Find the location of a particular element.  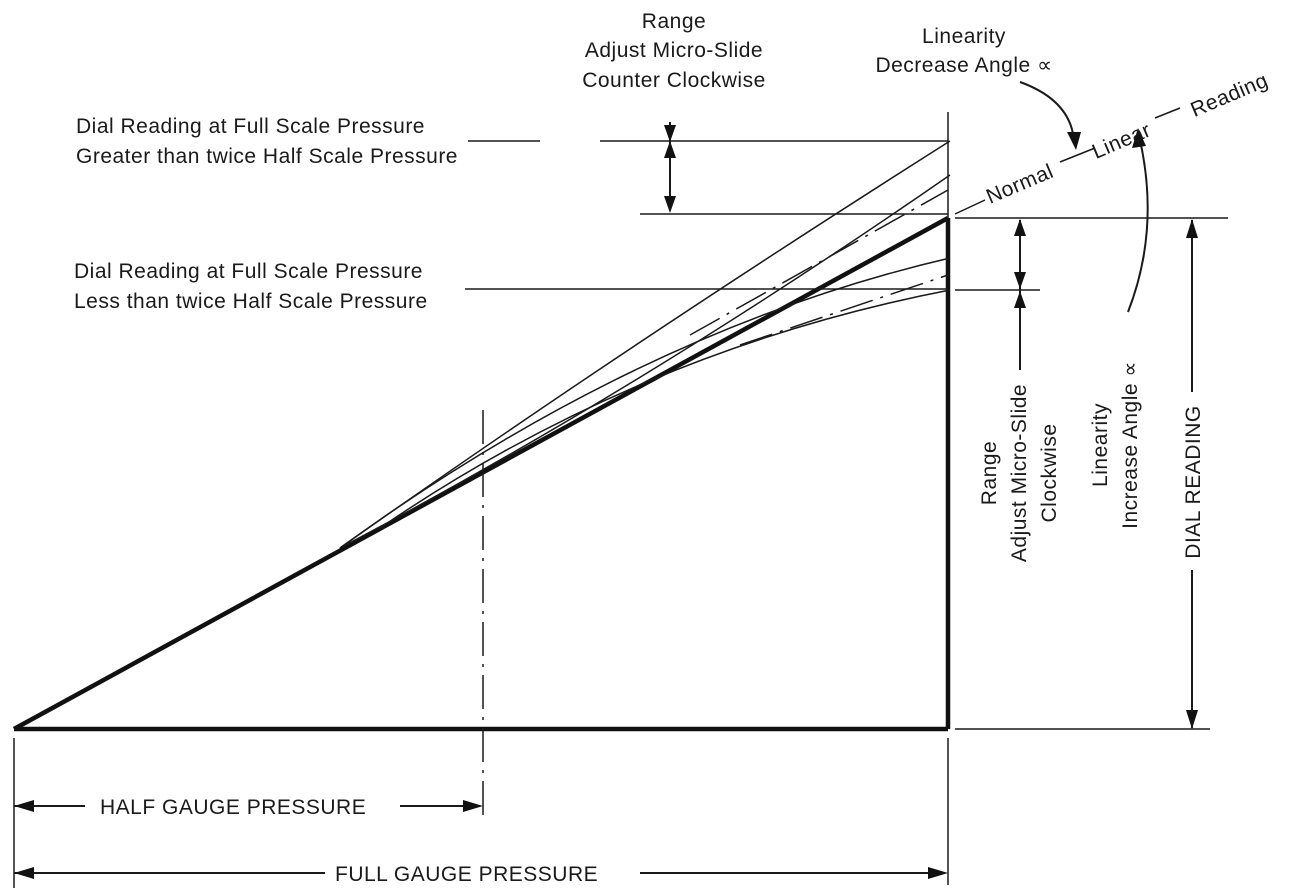

linearity-decrease-arrow is located at coordinates (1050, 115).